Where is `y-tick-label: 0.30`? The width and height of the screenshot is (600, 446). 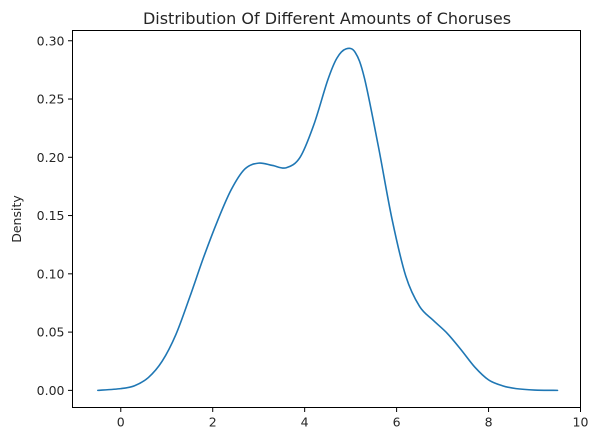 y-tick-label: 0.30 is located at coordinates (51, 40).